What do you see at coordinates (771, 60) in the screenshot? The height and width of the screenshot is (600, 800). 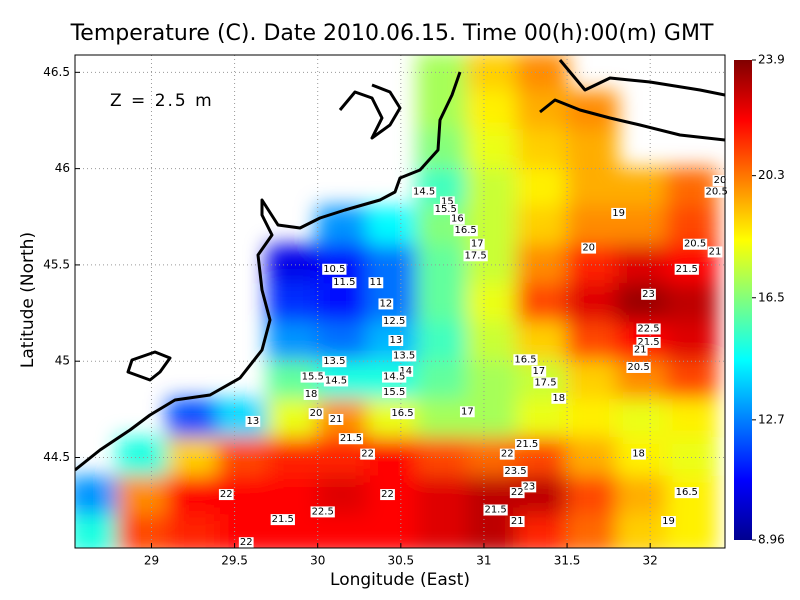 I see `colorbar-tick-label: 23.9` at bounding box center [771, 60].